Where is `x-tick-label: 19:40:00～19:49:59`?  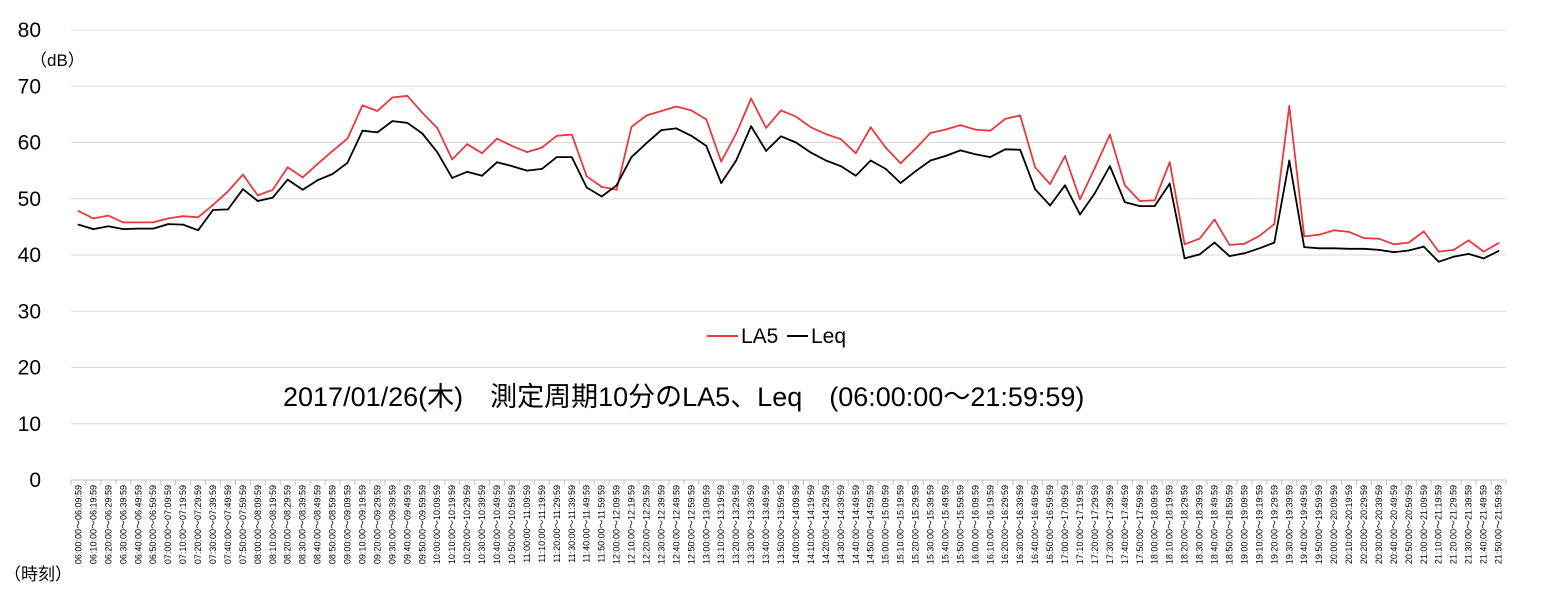
x-tick-label: 19:40:00～19:49:59 is located at coordinates (1304, 524).